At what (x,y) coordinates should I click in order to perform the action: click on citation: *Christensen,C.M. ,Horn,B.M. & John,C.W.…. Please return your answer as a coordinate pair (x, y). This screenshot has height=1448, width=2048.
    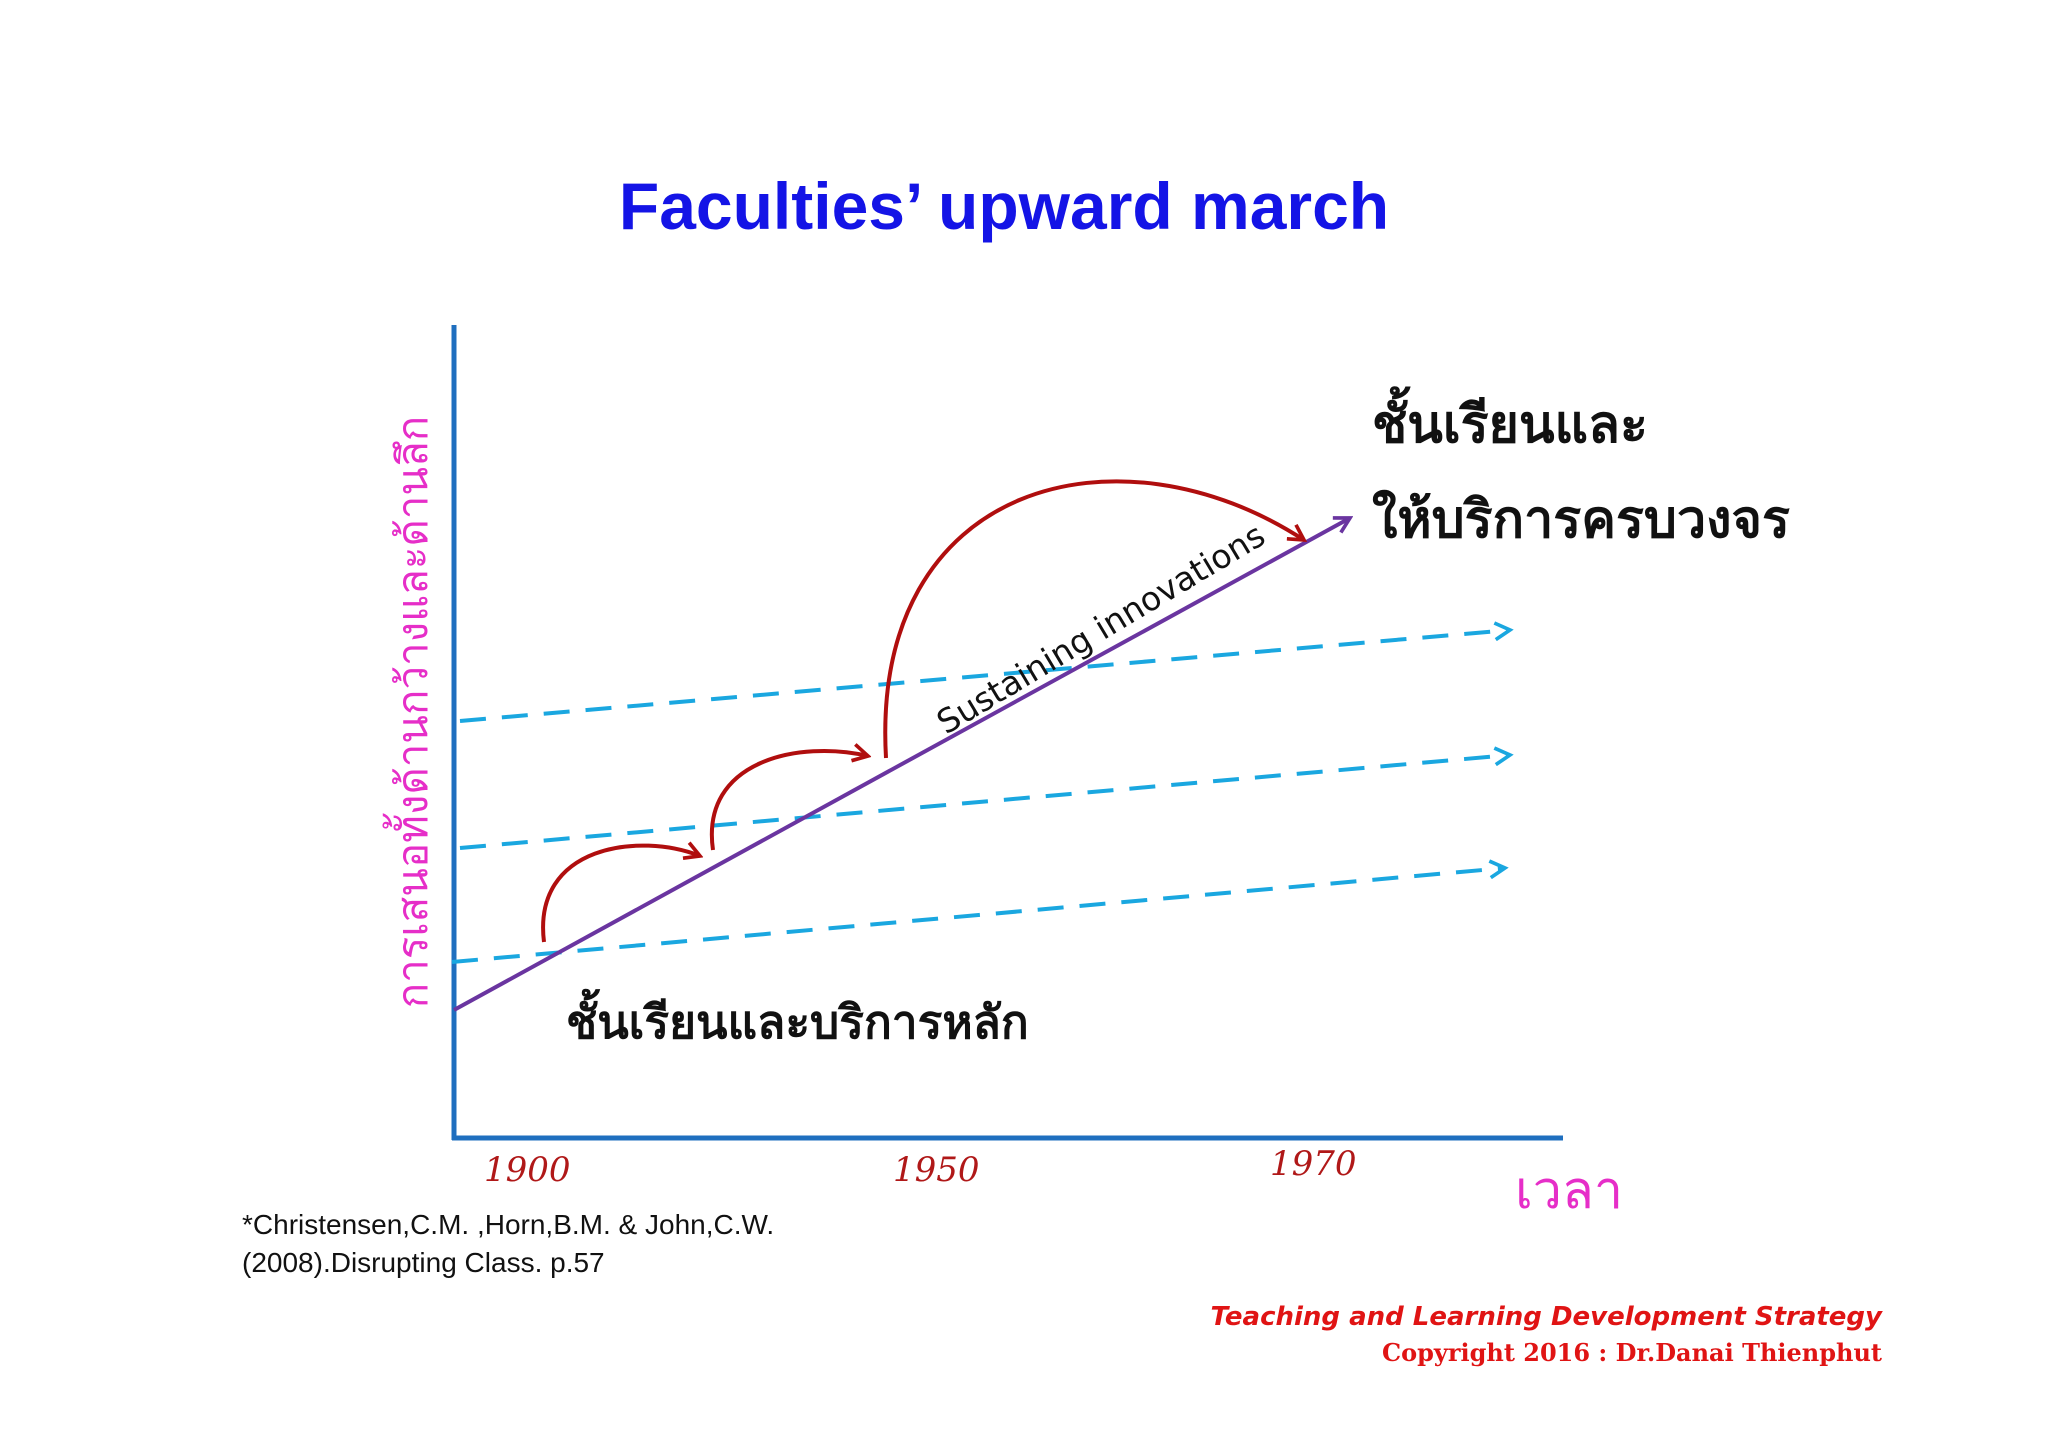
    Looking at the image, I should click on (508, 1244).